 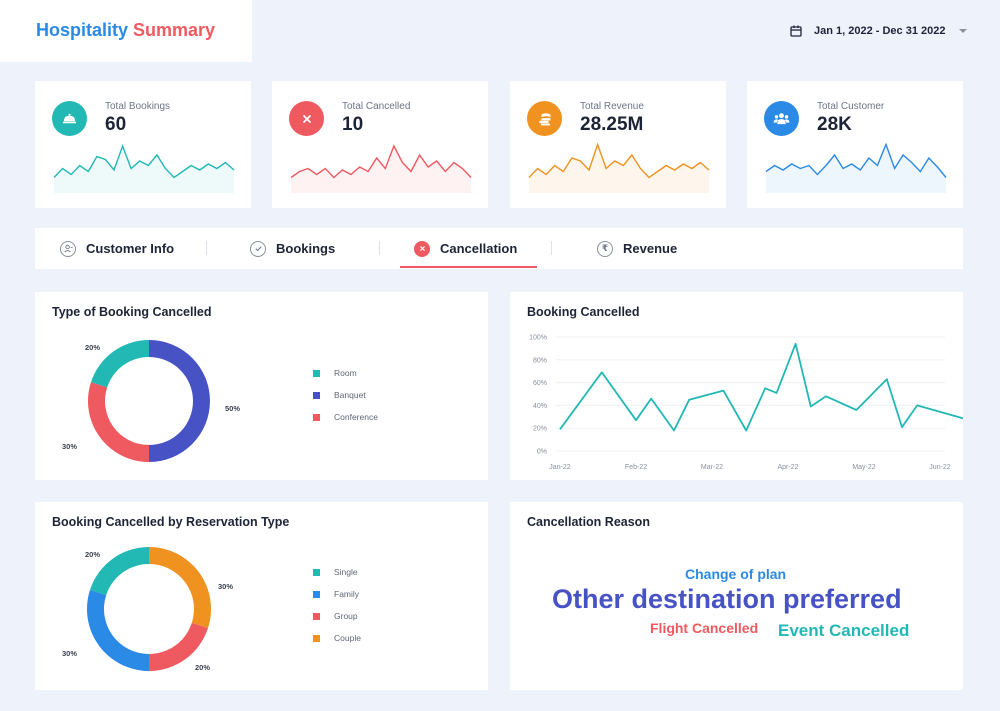 What do you see at coordinates (226, 586) in the screenshot?
I see `slice-label-couple: 30%` at bounding box center [226, 586].